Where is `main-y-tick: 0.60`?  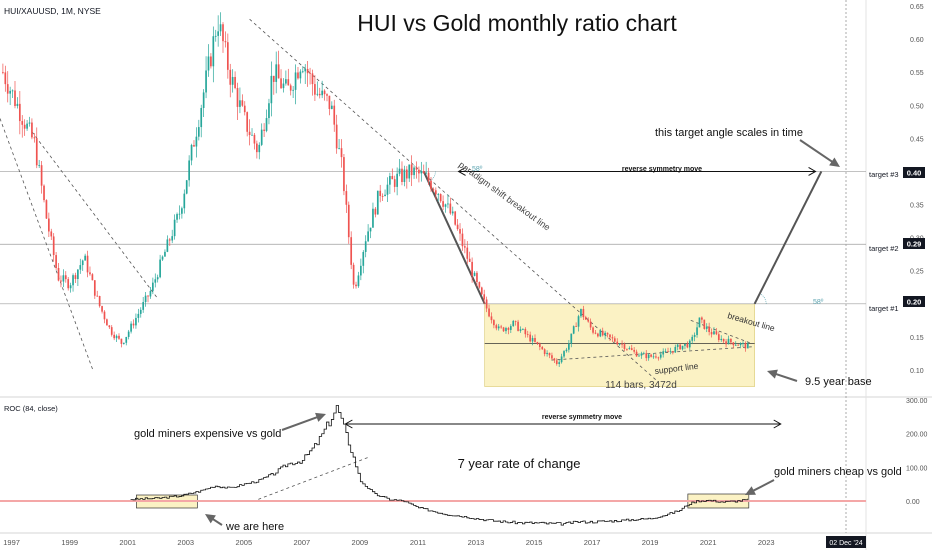 main-y-tick: 0.60 is located at coordinates (917, 40).